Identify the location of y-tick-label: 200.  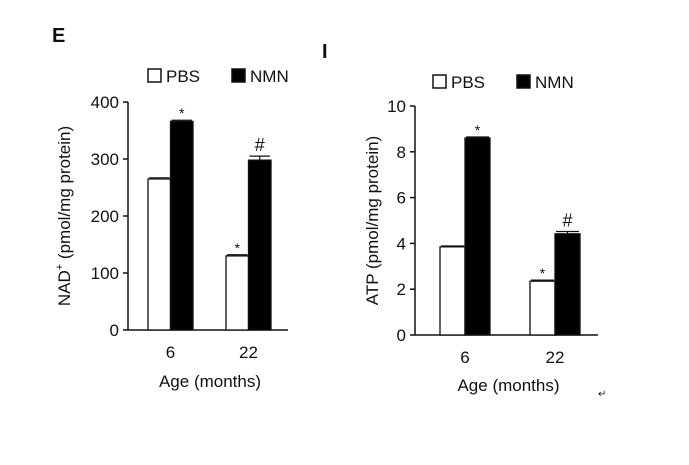
(105, 216).